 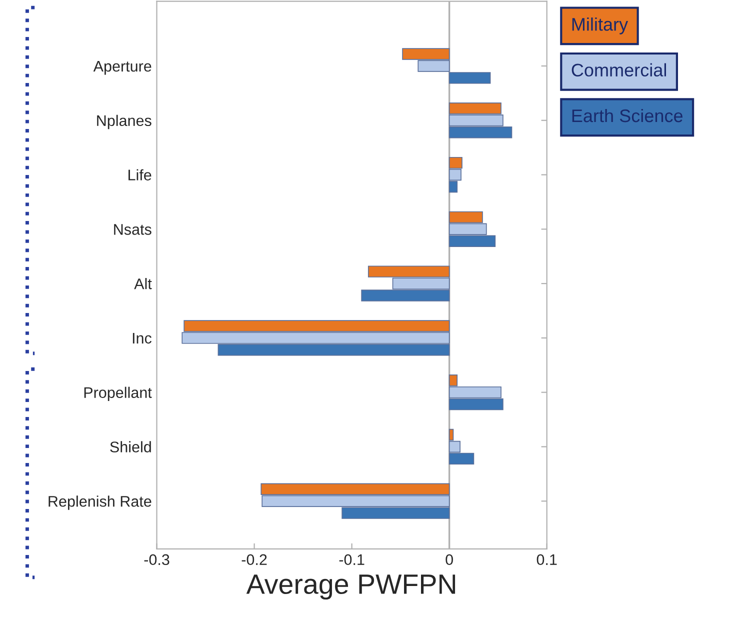 What do you see at coordinates (157, 560) in the screenshot?
I see `x-tick-label: -0.3` at bounding box center [157, 560].